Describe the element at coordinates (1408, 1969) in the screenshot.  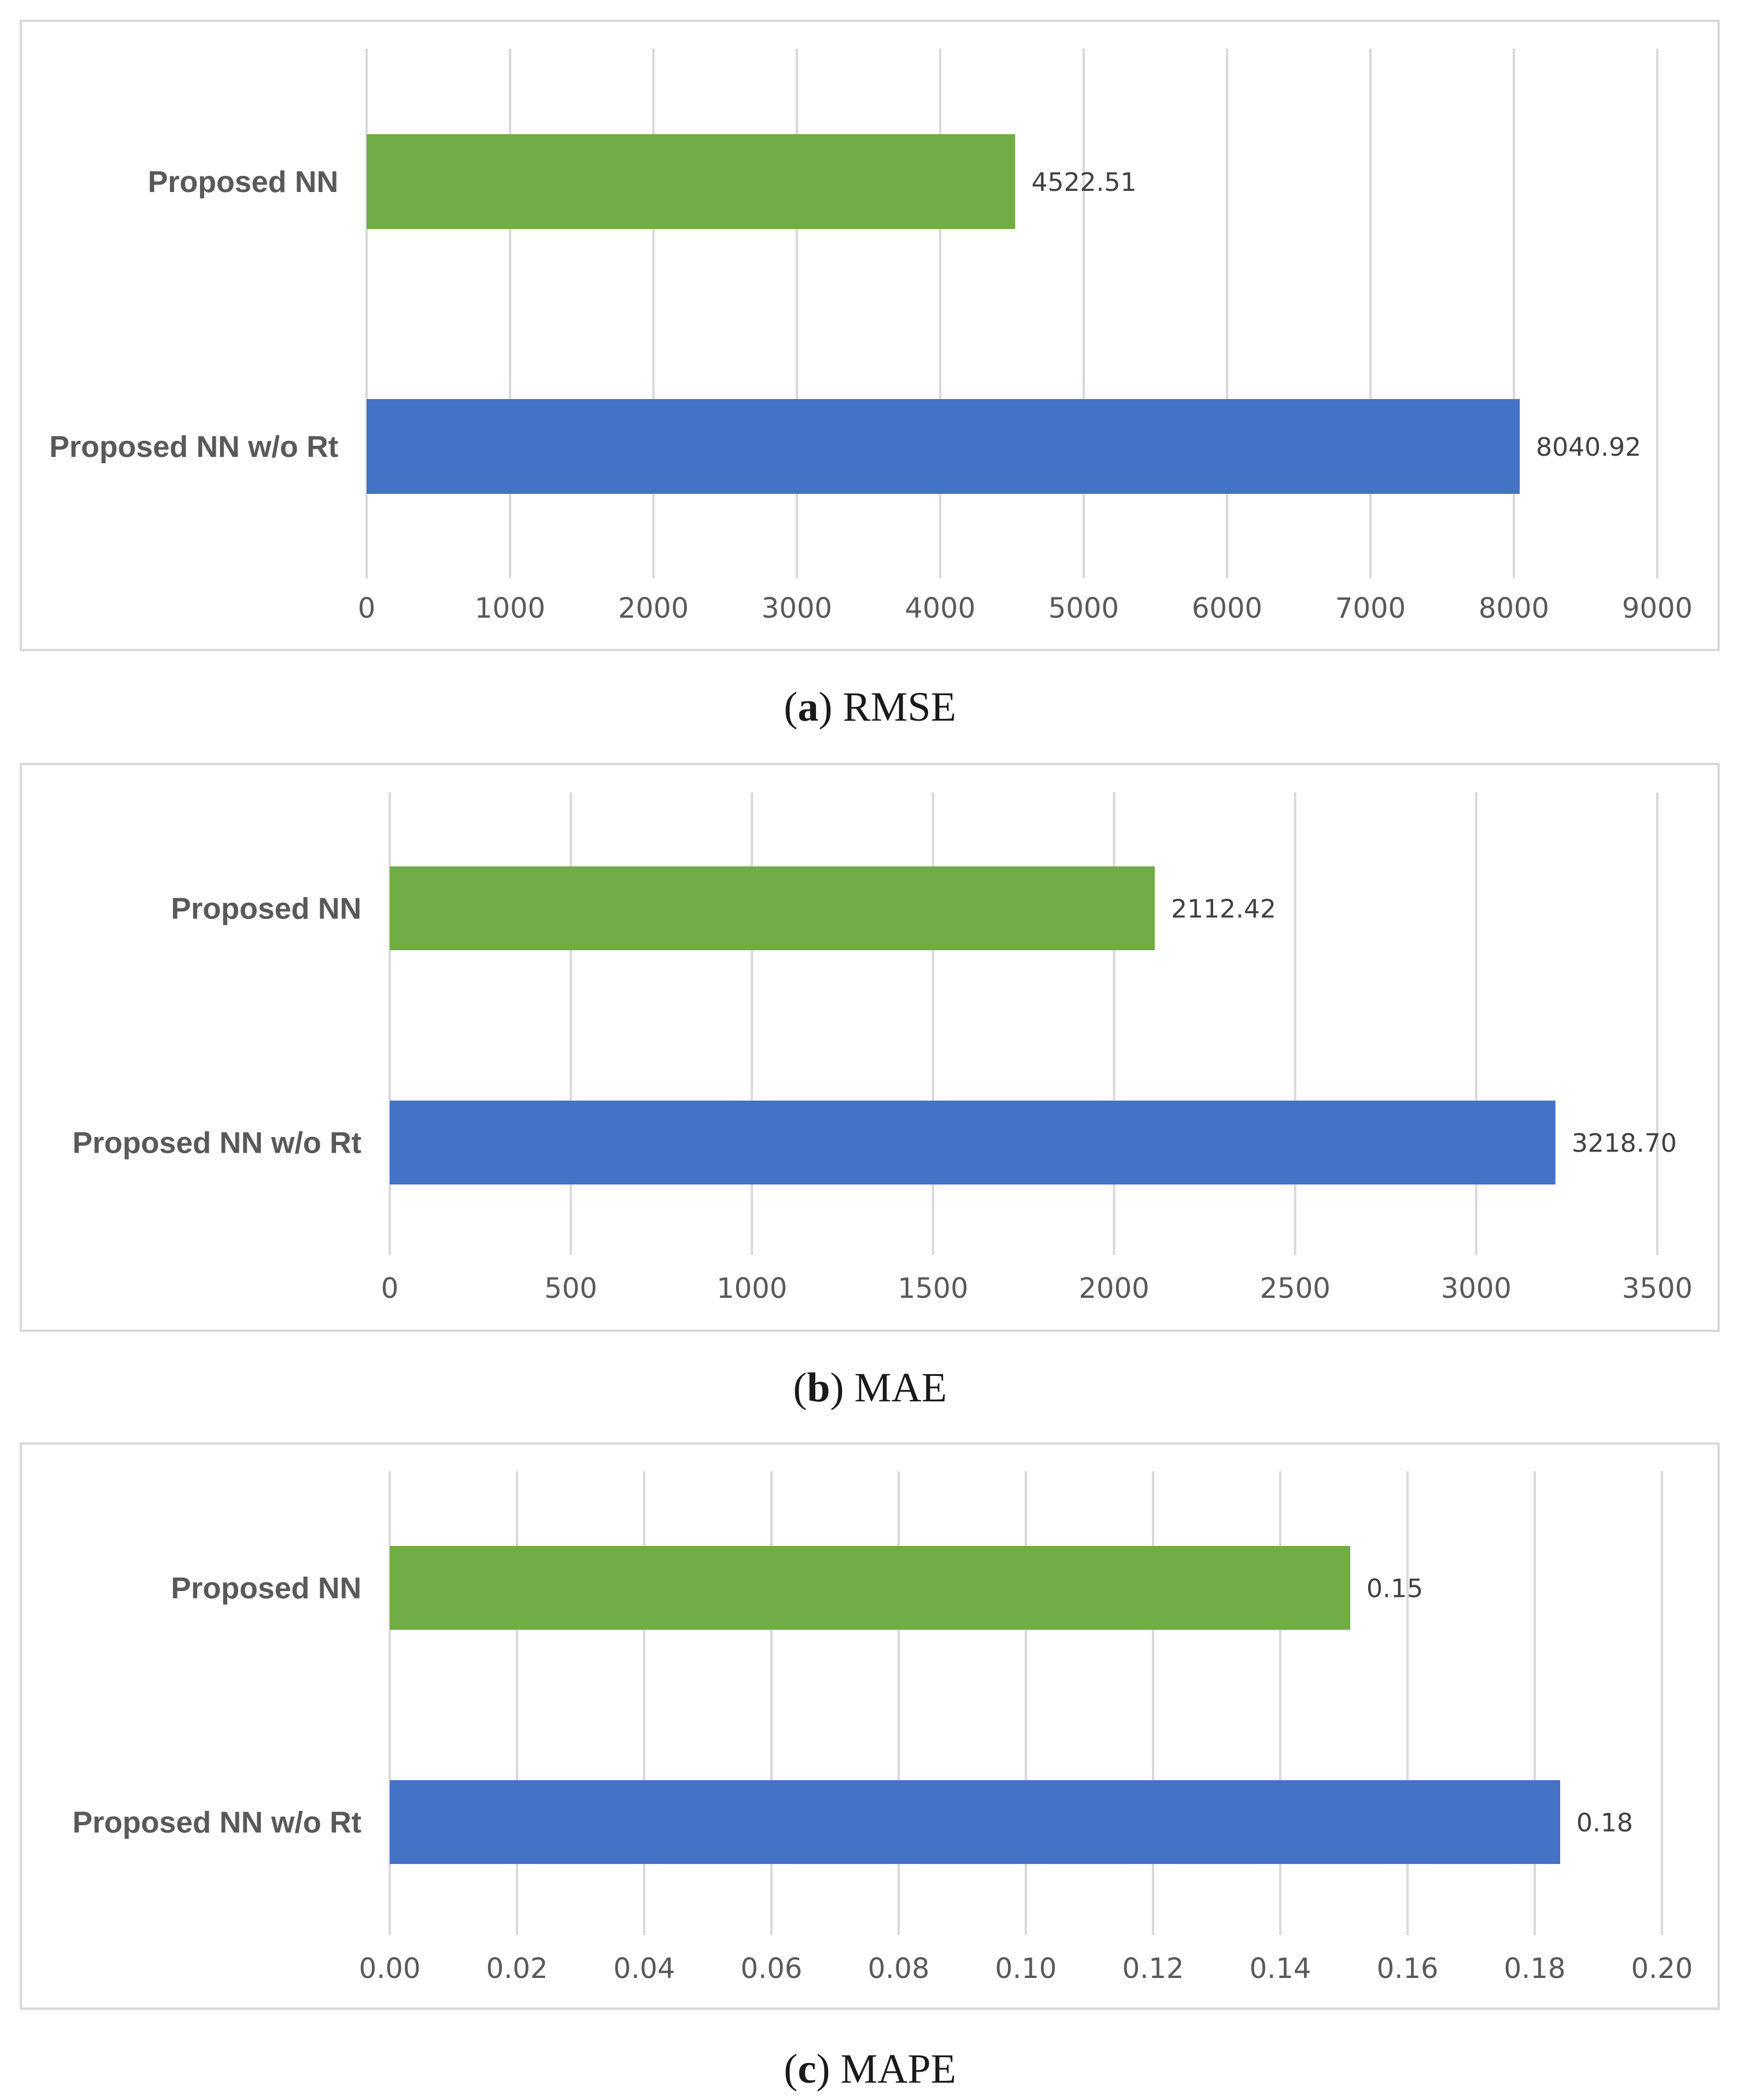
I see `x-tick-label: 0.16` at that location.